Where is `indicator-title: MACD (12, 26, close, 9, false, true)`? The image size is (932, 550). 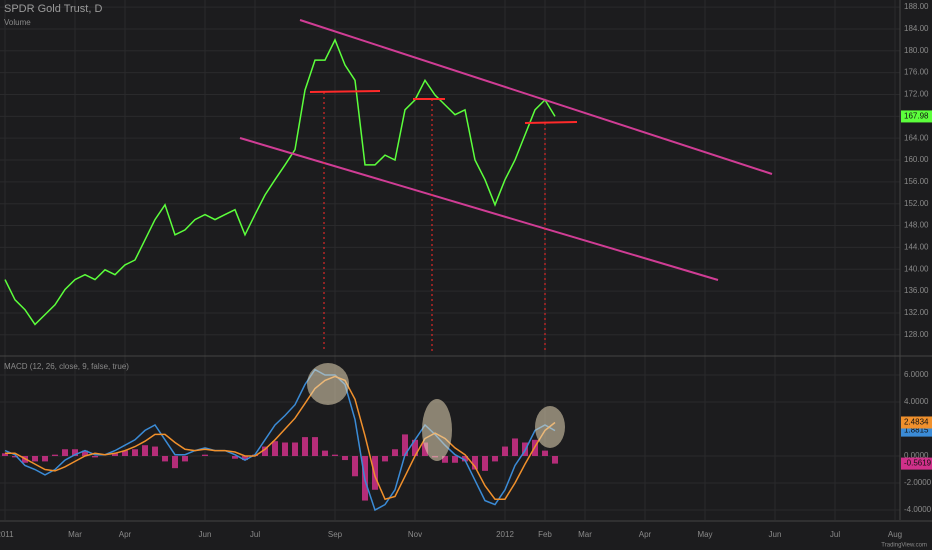
indicator-title: MACD (12, 26, close, 9, false, true) is located at coordinates (66, 366).